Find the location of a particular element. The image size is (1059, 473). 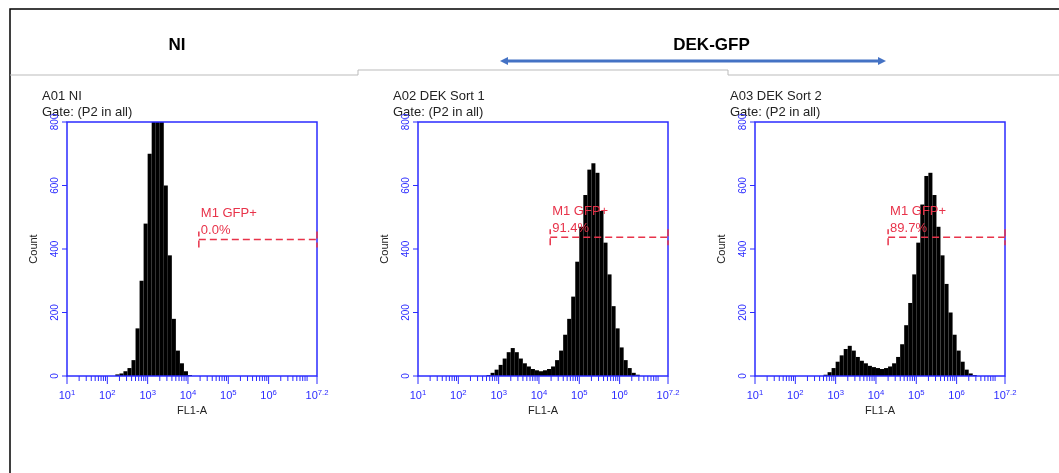

text: DEK-GFP is located at coordinates (711, 44).